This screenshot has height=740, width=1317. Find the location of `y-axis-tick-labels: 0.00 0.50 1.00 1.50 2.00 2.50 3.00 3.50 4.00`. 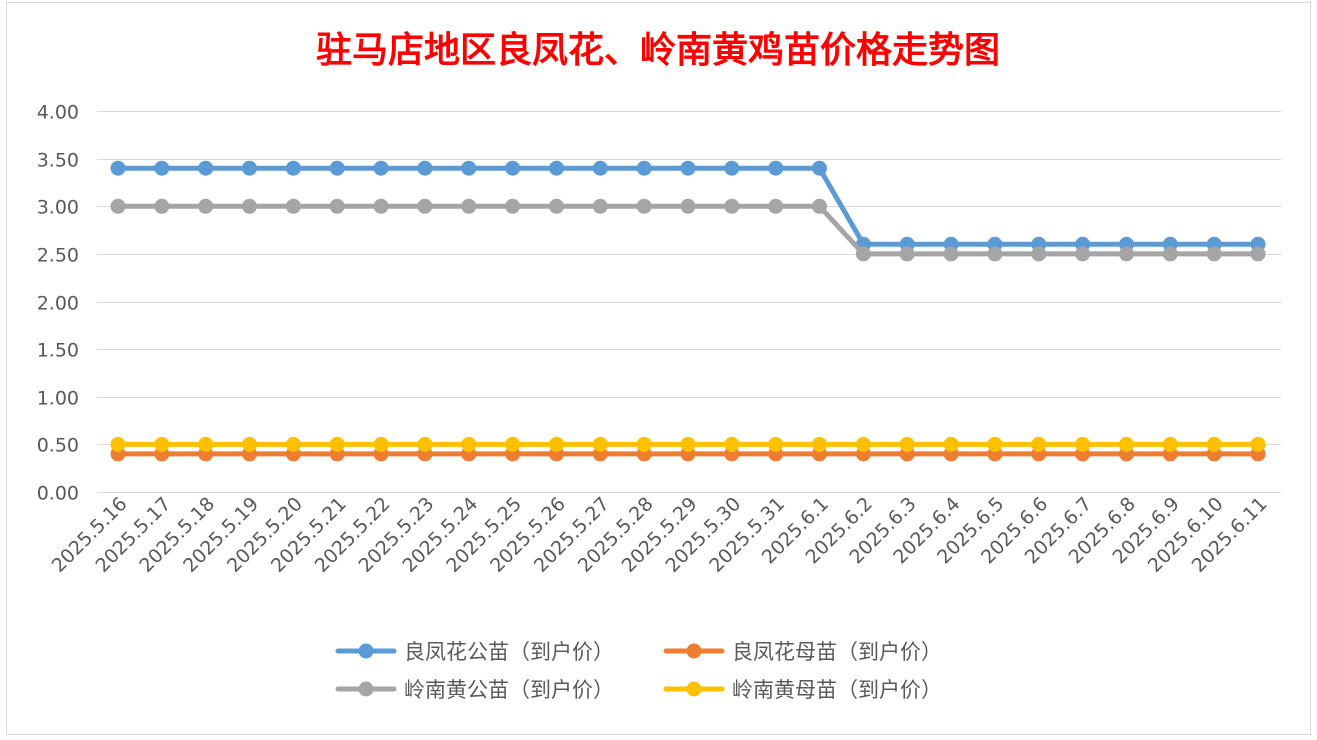

y-axis-tick-labels: 0.00 0.50 1.00 1.50 2.00 2.50 3.00 3.50 4.00 is located at coordinates (58, 303).